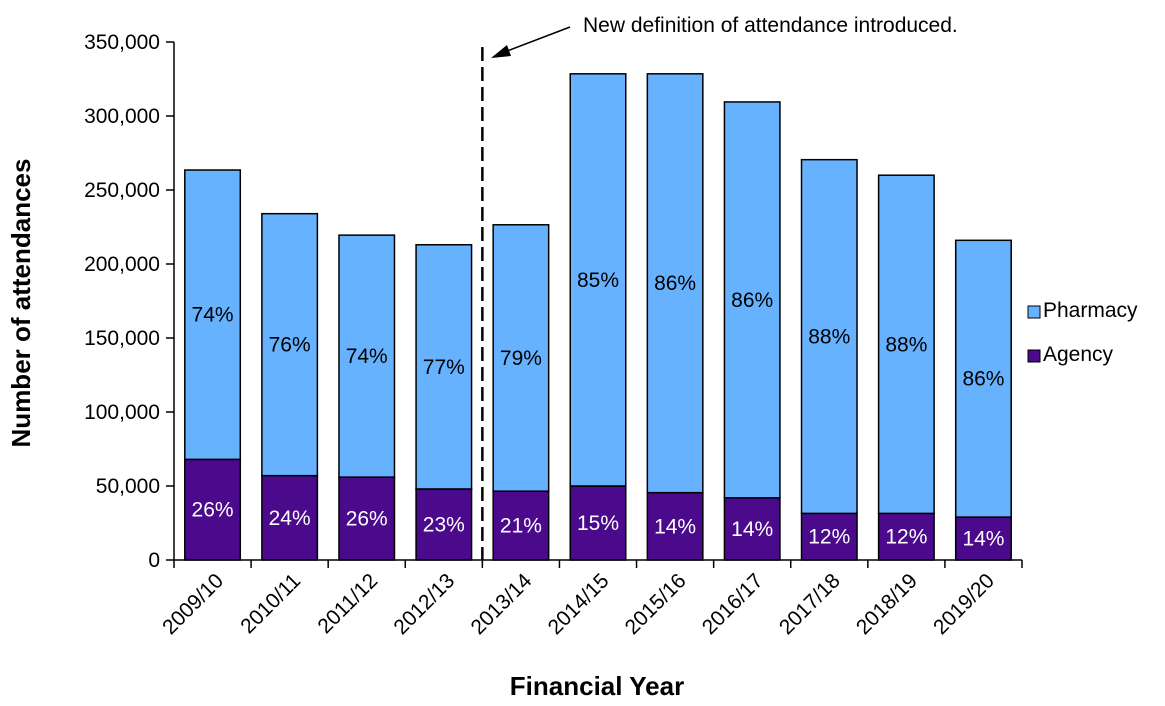  Describe the element at coordinates (770, 25) in the screenshot. I see `annotation-text: New definition of attendance introduced.` at that location.